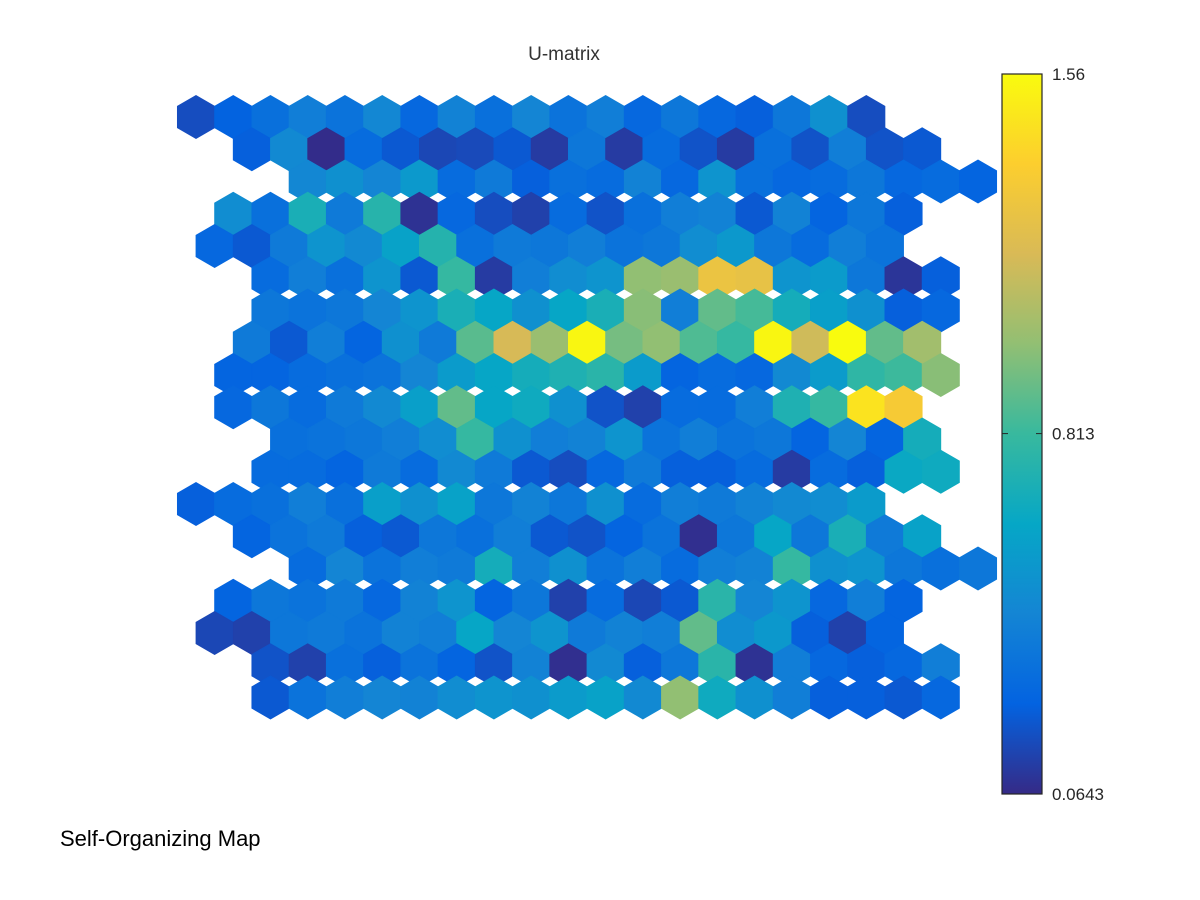 Image resolution: width=1200 pixels, height=900 pixels. What do you see at coordinates (1078, 794) in the screenshot?
I see `colorbar-tick-label: 0.0643` at bounding box center [1078, 794].